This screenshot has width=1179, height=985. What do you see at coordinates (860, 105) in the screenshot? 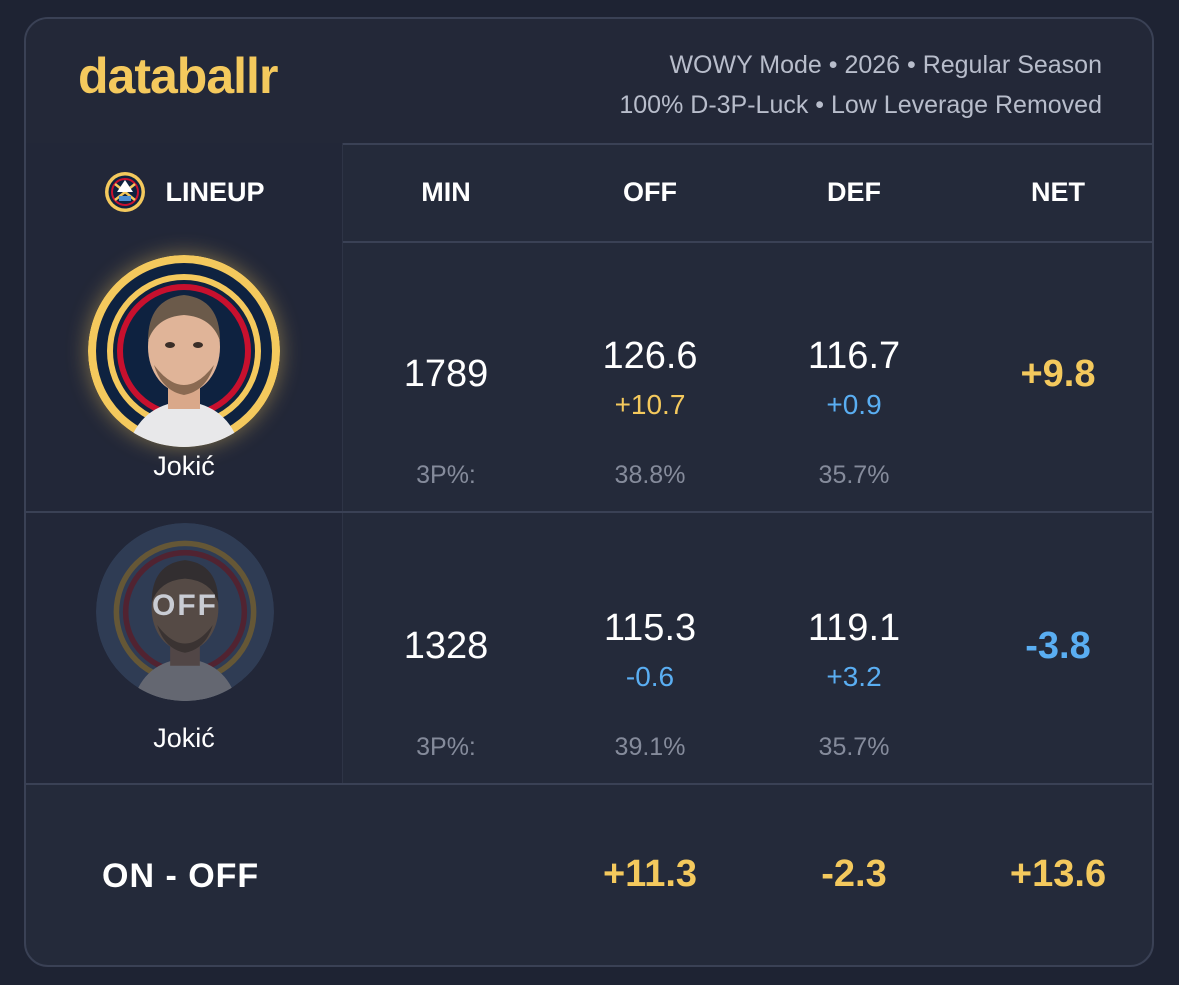
I see `filter-line-2: 100% D-3P-Luck • Low Leverage Removed` at bounding box center [860, 105].